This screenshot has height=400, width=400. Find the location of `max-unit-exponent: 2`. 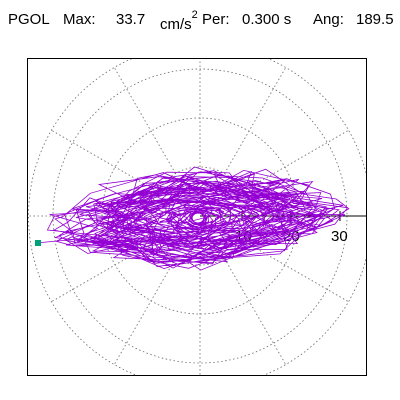

max-unit-exponent: 2 is located at coordinates (194, 15).